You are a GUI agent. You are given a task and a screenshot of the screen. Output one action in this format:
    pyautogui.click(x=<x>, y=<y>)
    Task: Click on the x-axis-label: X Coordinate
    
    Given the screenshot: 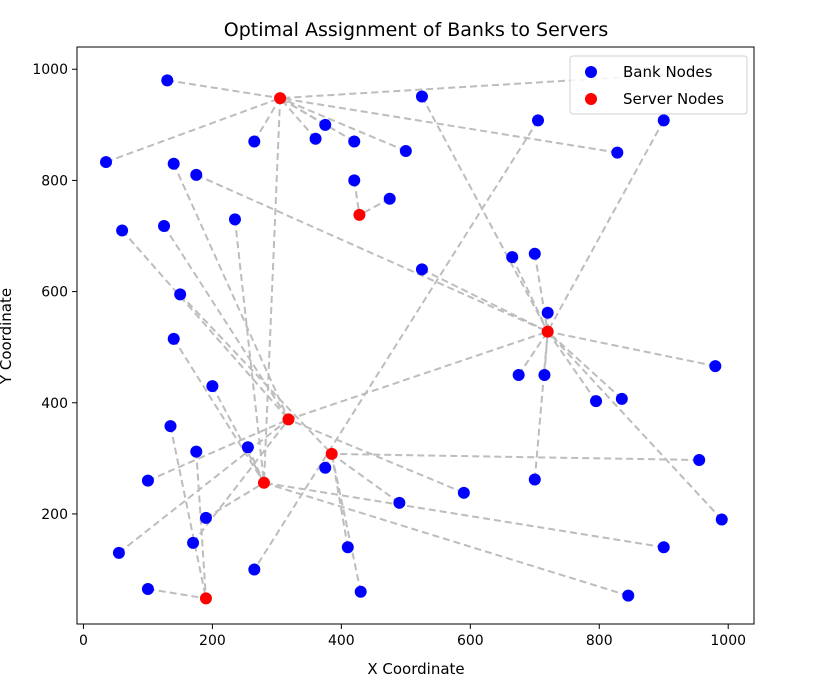 What is the action you would take?
    pyautogui.click(x=415, y=669)
    